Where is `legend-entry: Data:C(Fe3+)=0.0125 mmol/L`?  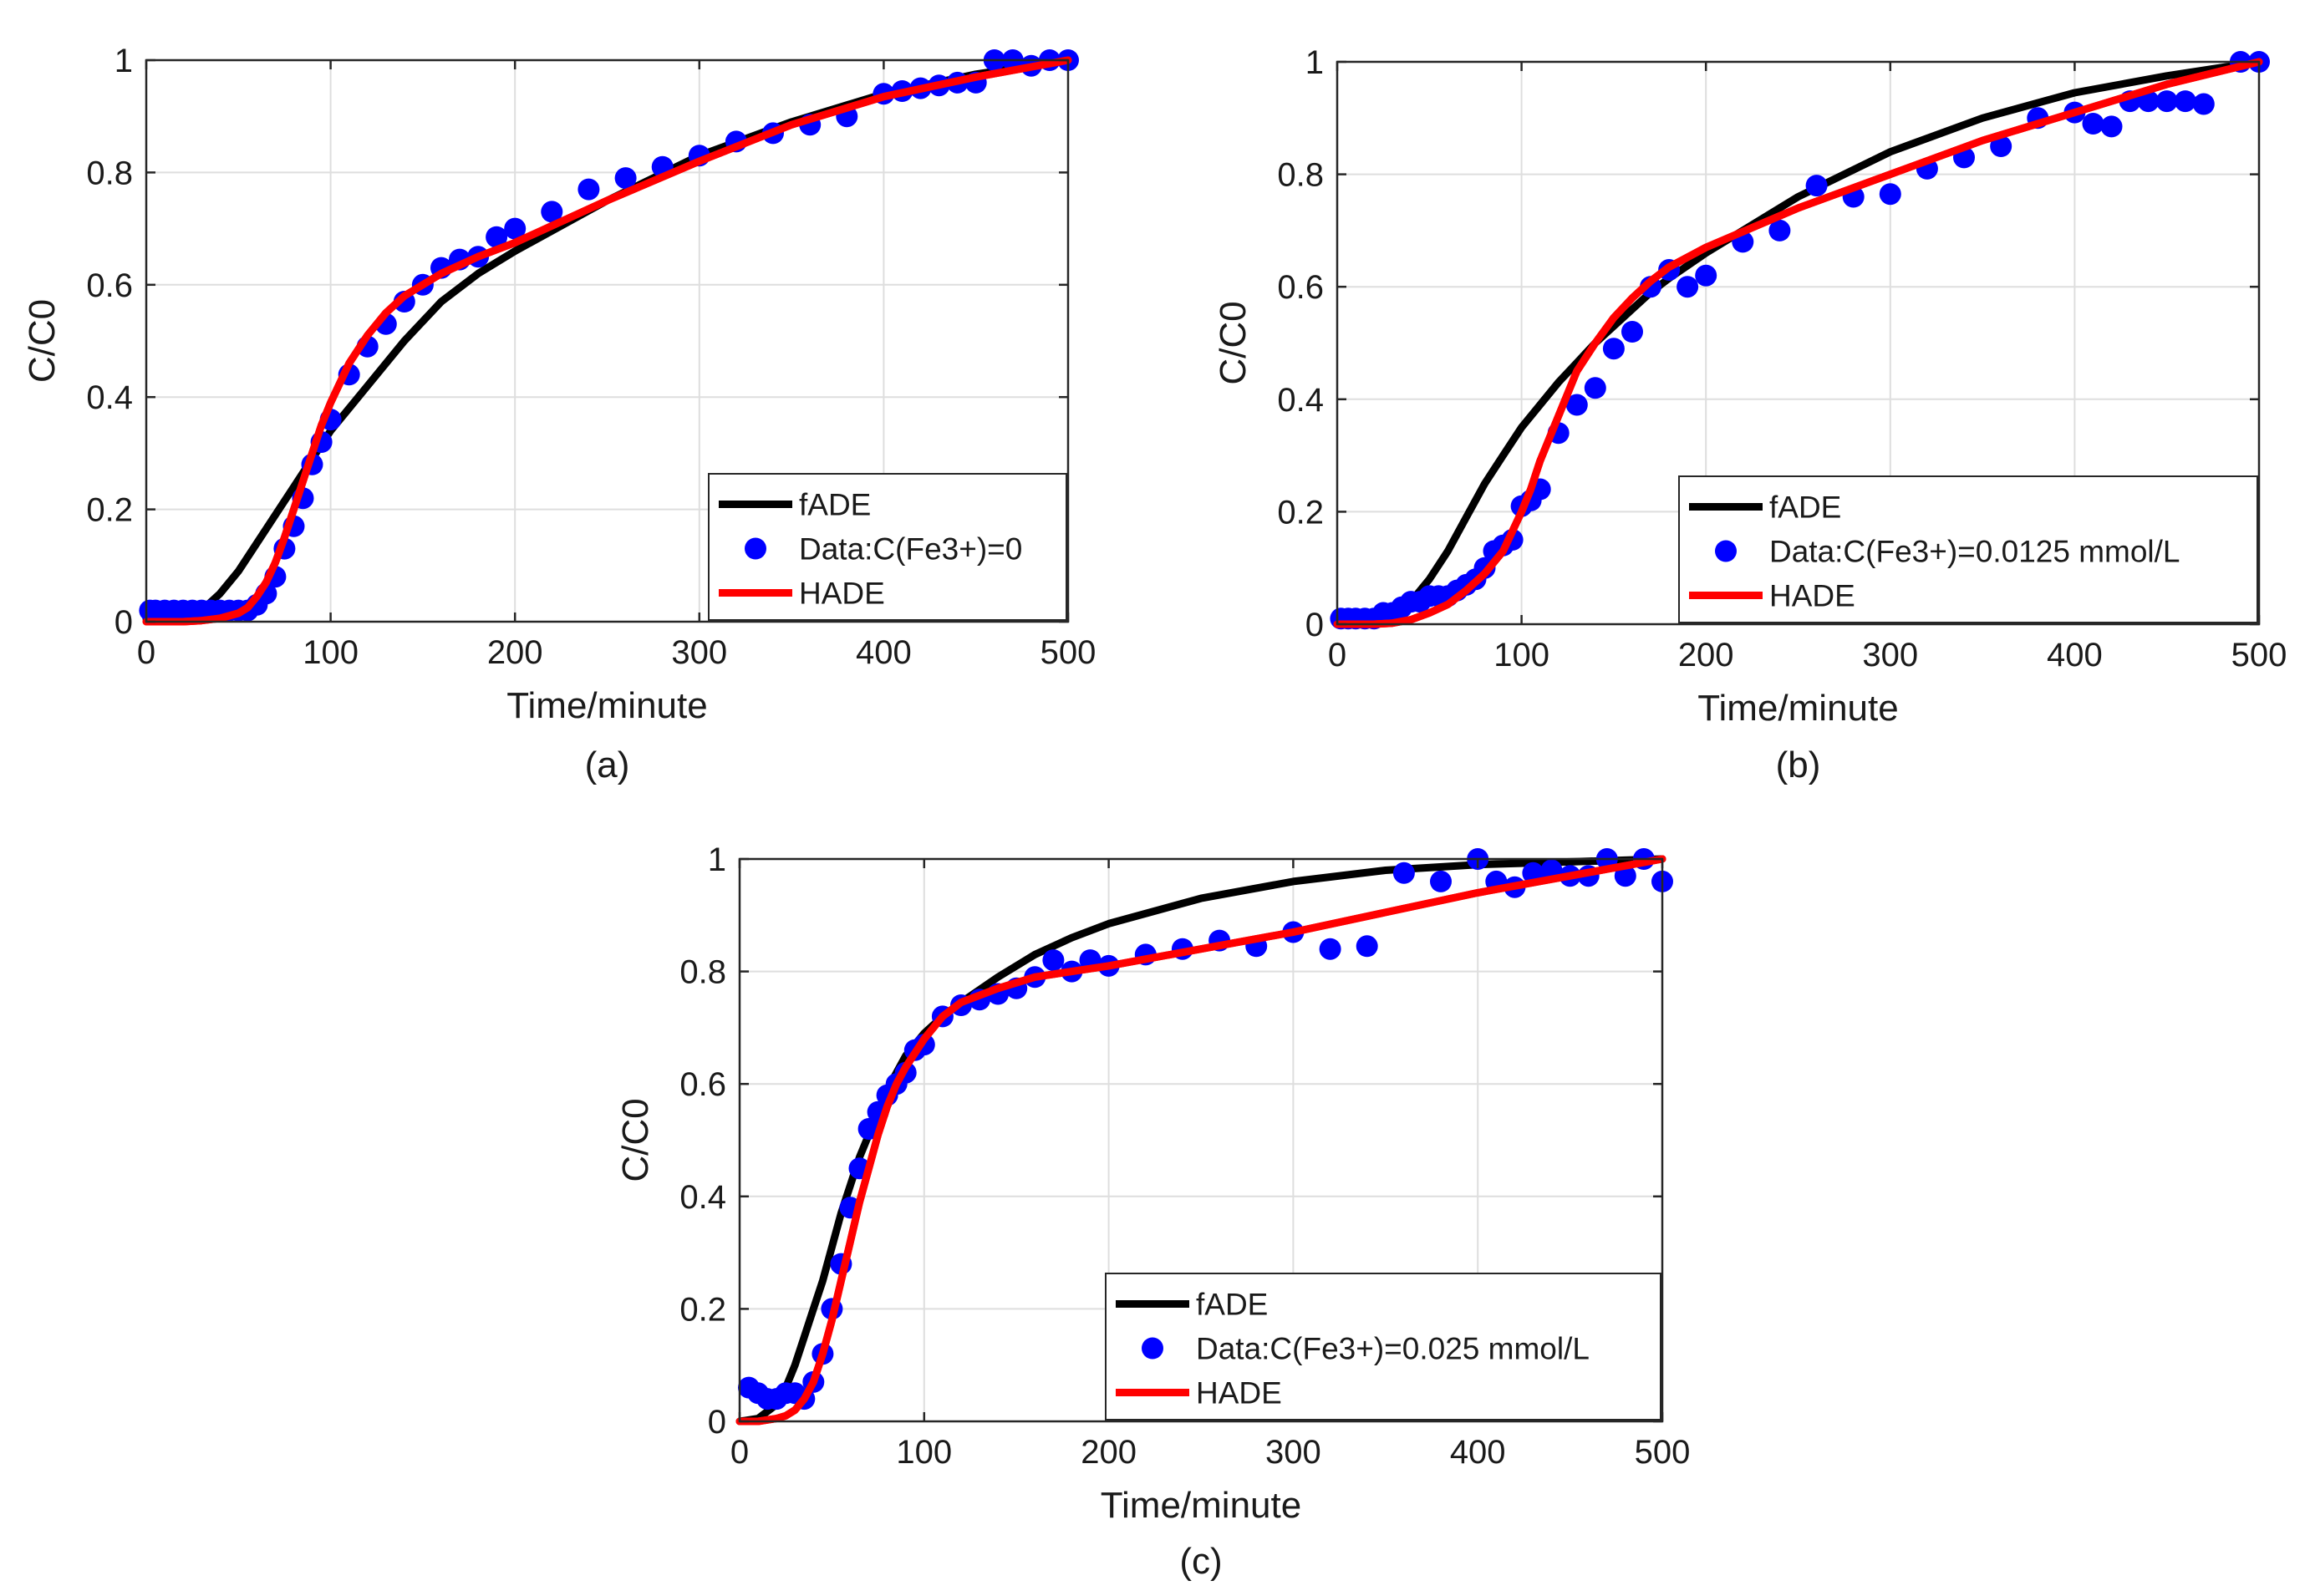
legend-entry: Data:C(Fe3+)=0.0125 mmol/L is located at coordinates (1974, 552).